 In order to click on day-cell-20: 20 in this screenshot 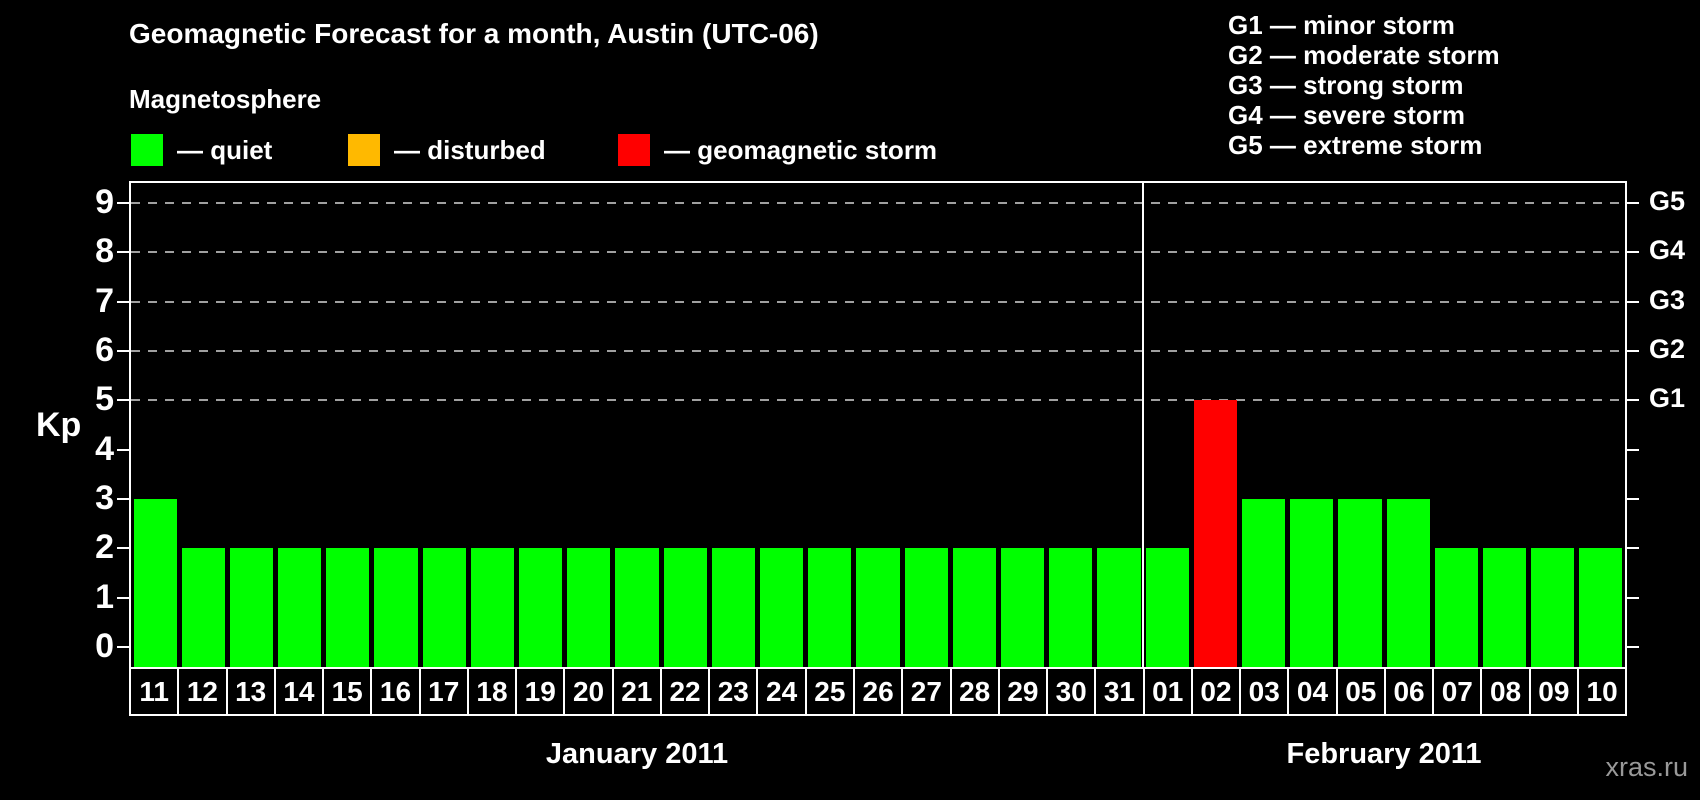, I will do `click(589, 691)`.